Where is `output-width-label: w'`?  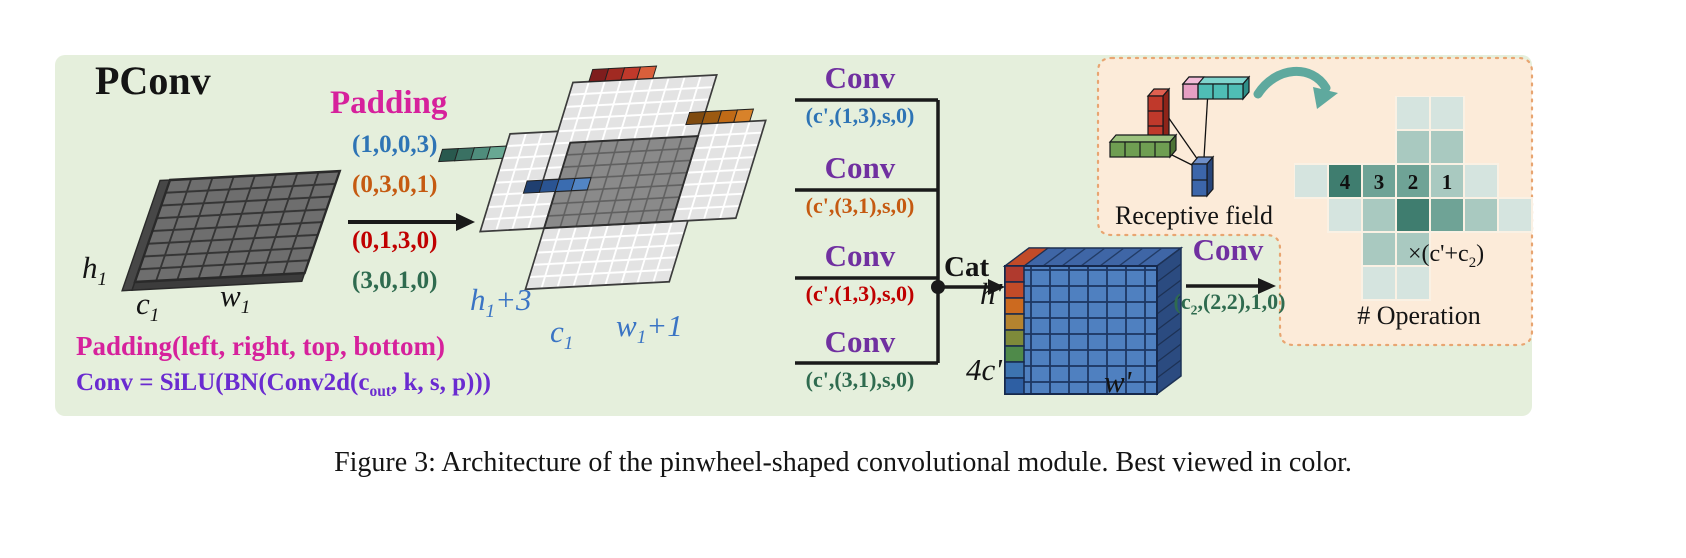
output-width-label: w' is located at coordinates (1118, 381).